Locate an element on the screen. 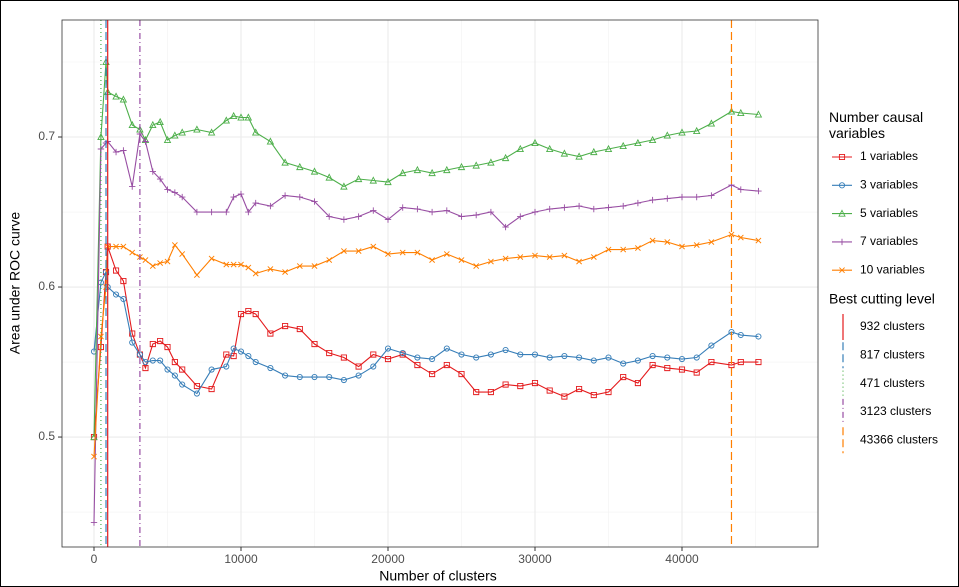  legend-label: 7 variables is located at coordinates (889, 241).